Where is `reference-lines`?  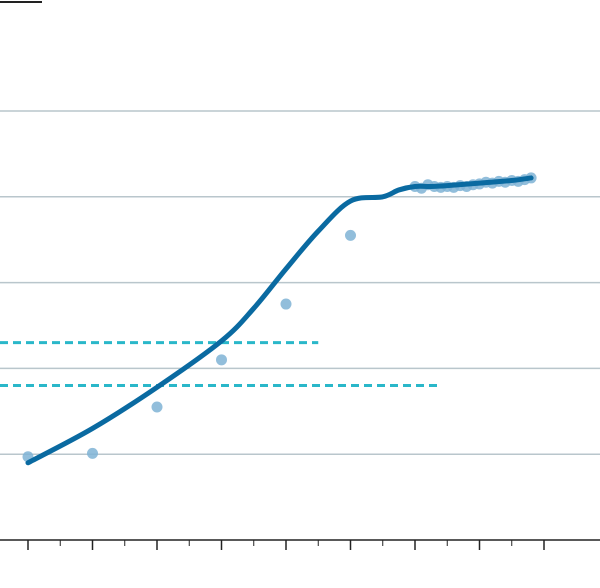
reference-lines is located at coordinates (220, 364).